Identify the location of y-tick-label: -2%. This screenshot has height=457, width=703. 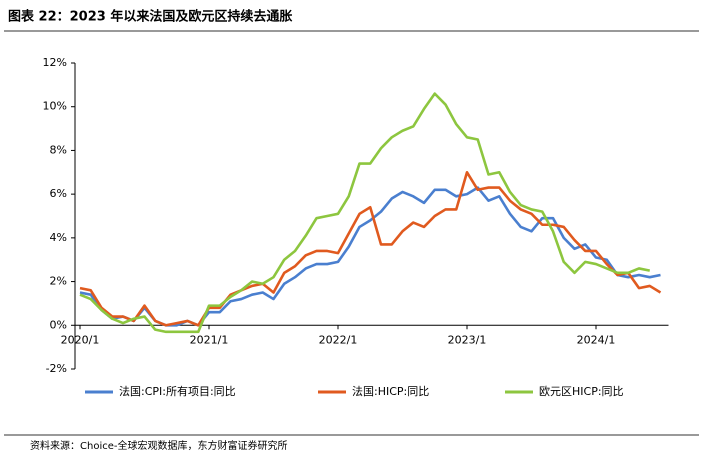
(56, 368).